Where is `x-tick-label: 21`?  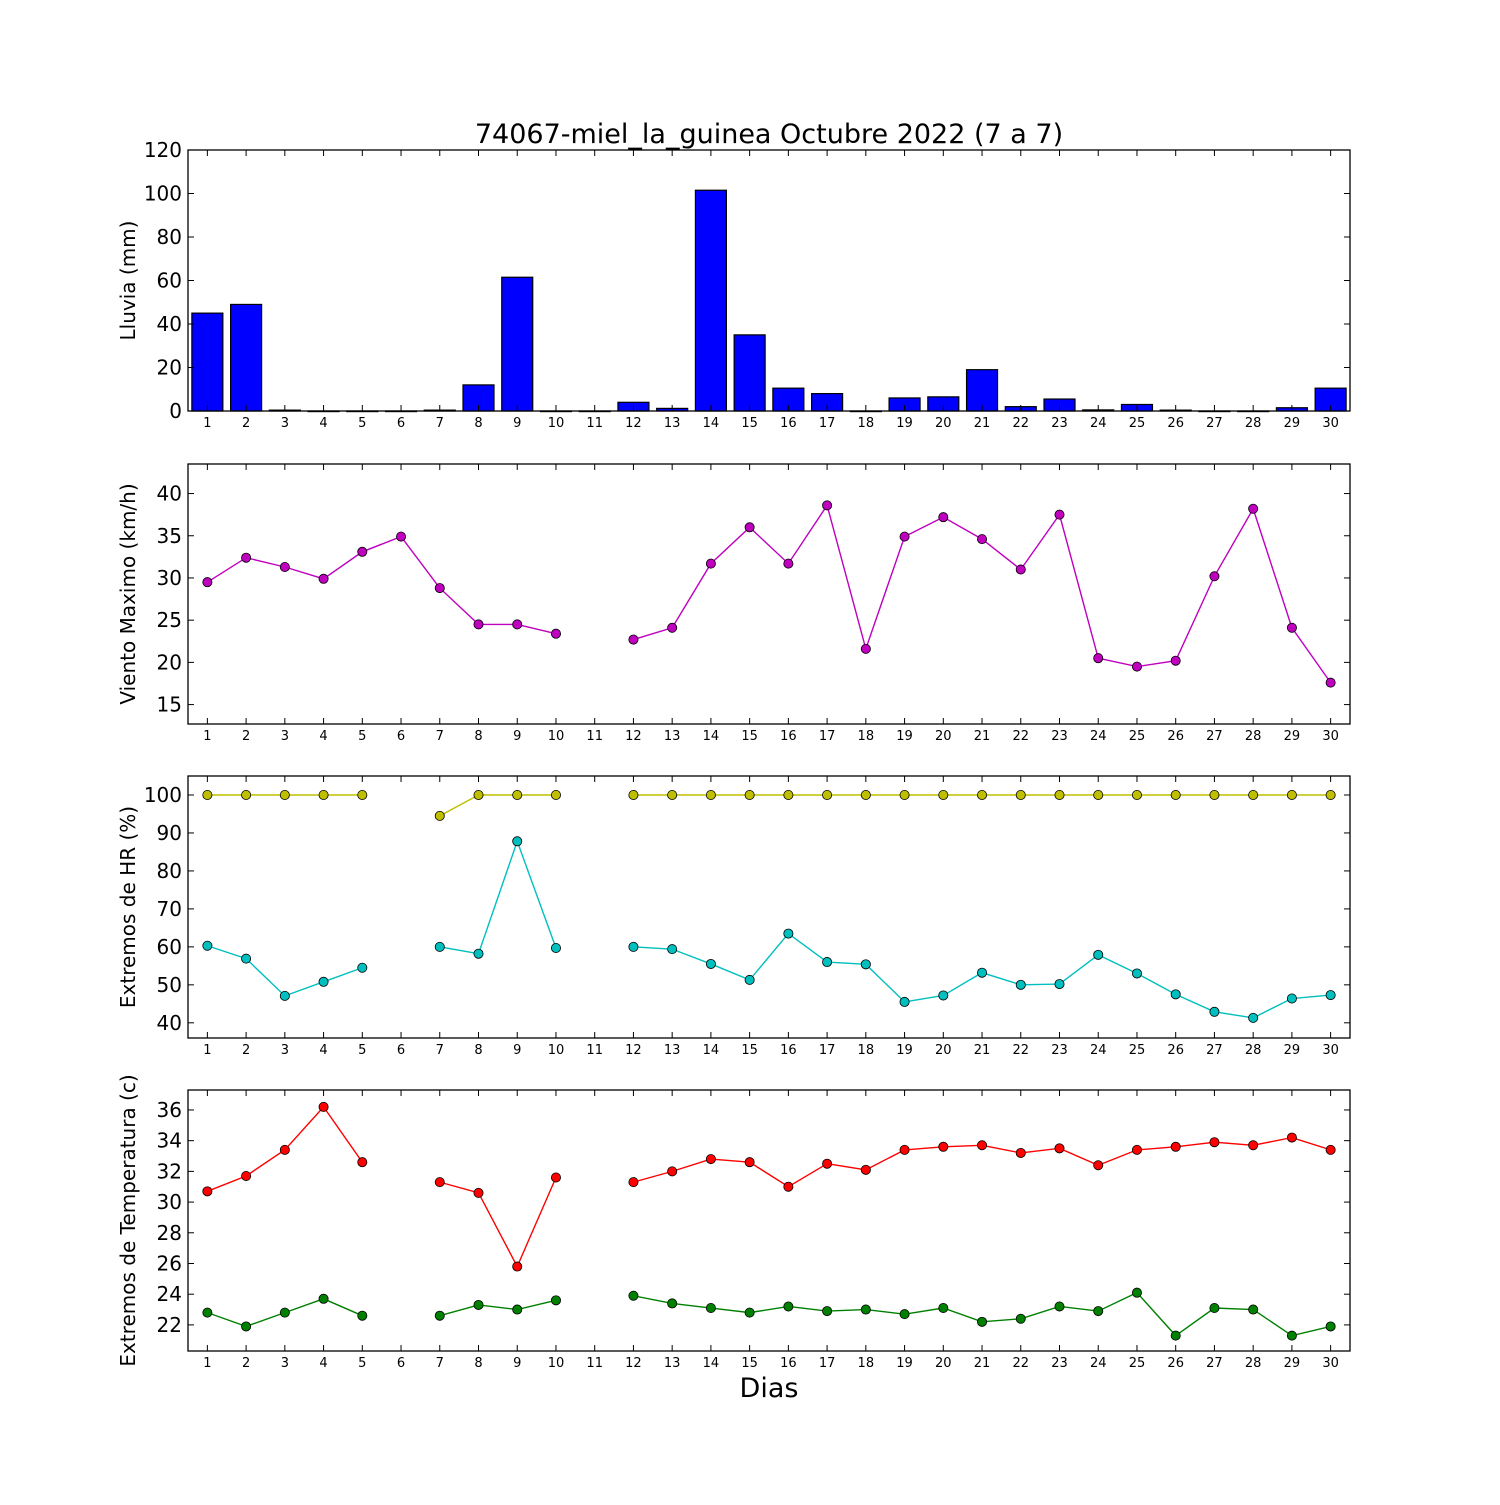
x-tick-label: 21 is located at coordinates (982, 423).